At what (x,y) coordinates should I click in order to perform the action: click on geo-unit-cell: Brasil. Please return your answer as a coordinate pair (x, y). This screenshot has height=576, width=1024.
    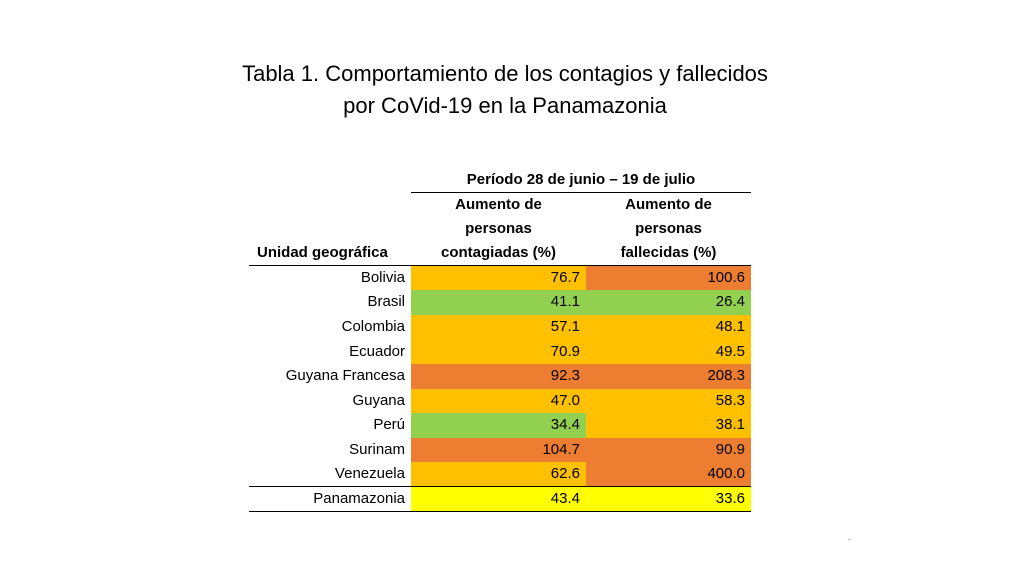
    Looking at the image, I should click on (386, 302).